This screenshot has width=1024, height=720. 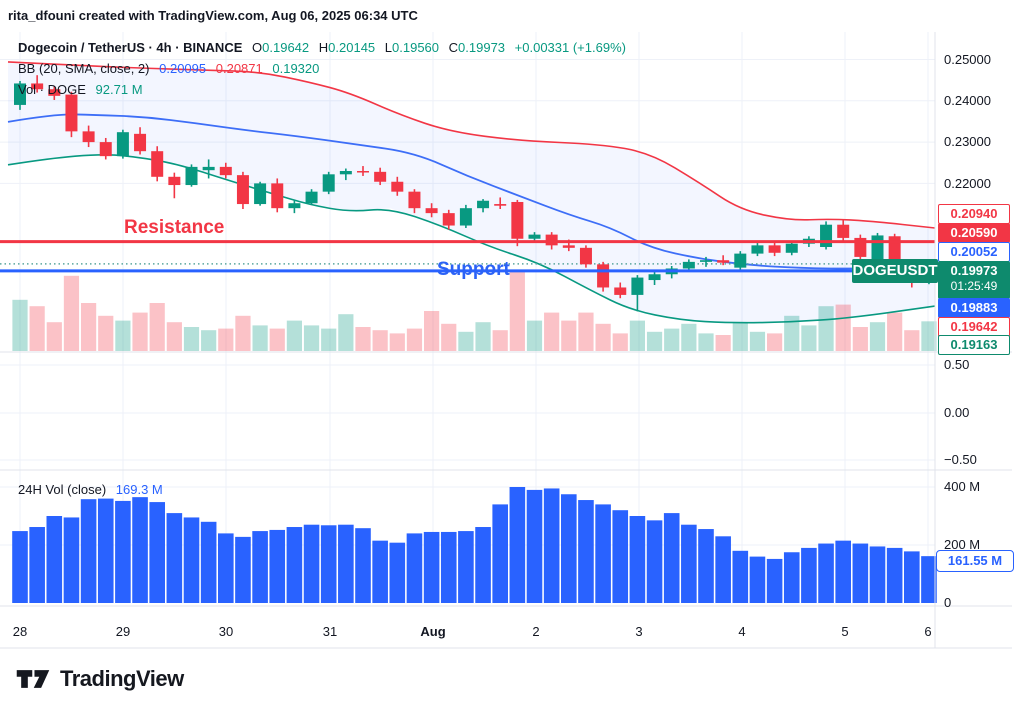 I want to click on tradingview-logo-icon, so click(x=33, y=679).